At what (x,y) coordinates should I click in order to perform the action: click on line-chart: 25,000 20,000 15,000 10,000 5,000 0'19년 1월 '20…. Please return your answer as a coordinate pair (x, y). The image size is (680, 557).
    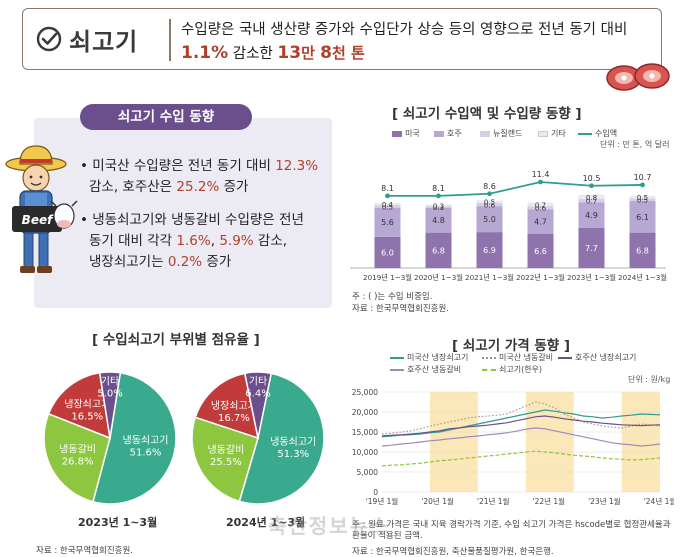
    Looking at the image, I should click on (513, 447).